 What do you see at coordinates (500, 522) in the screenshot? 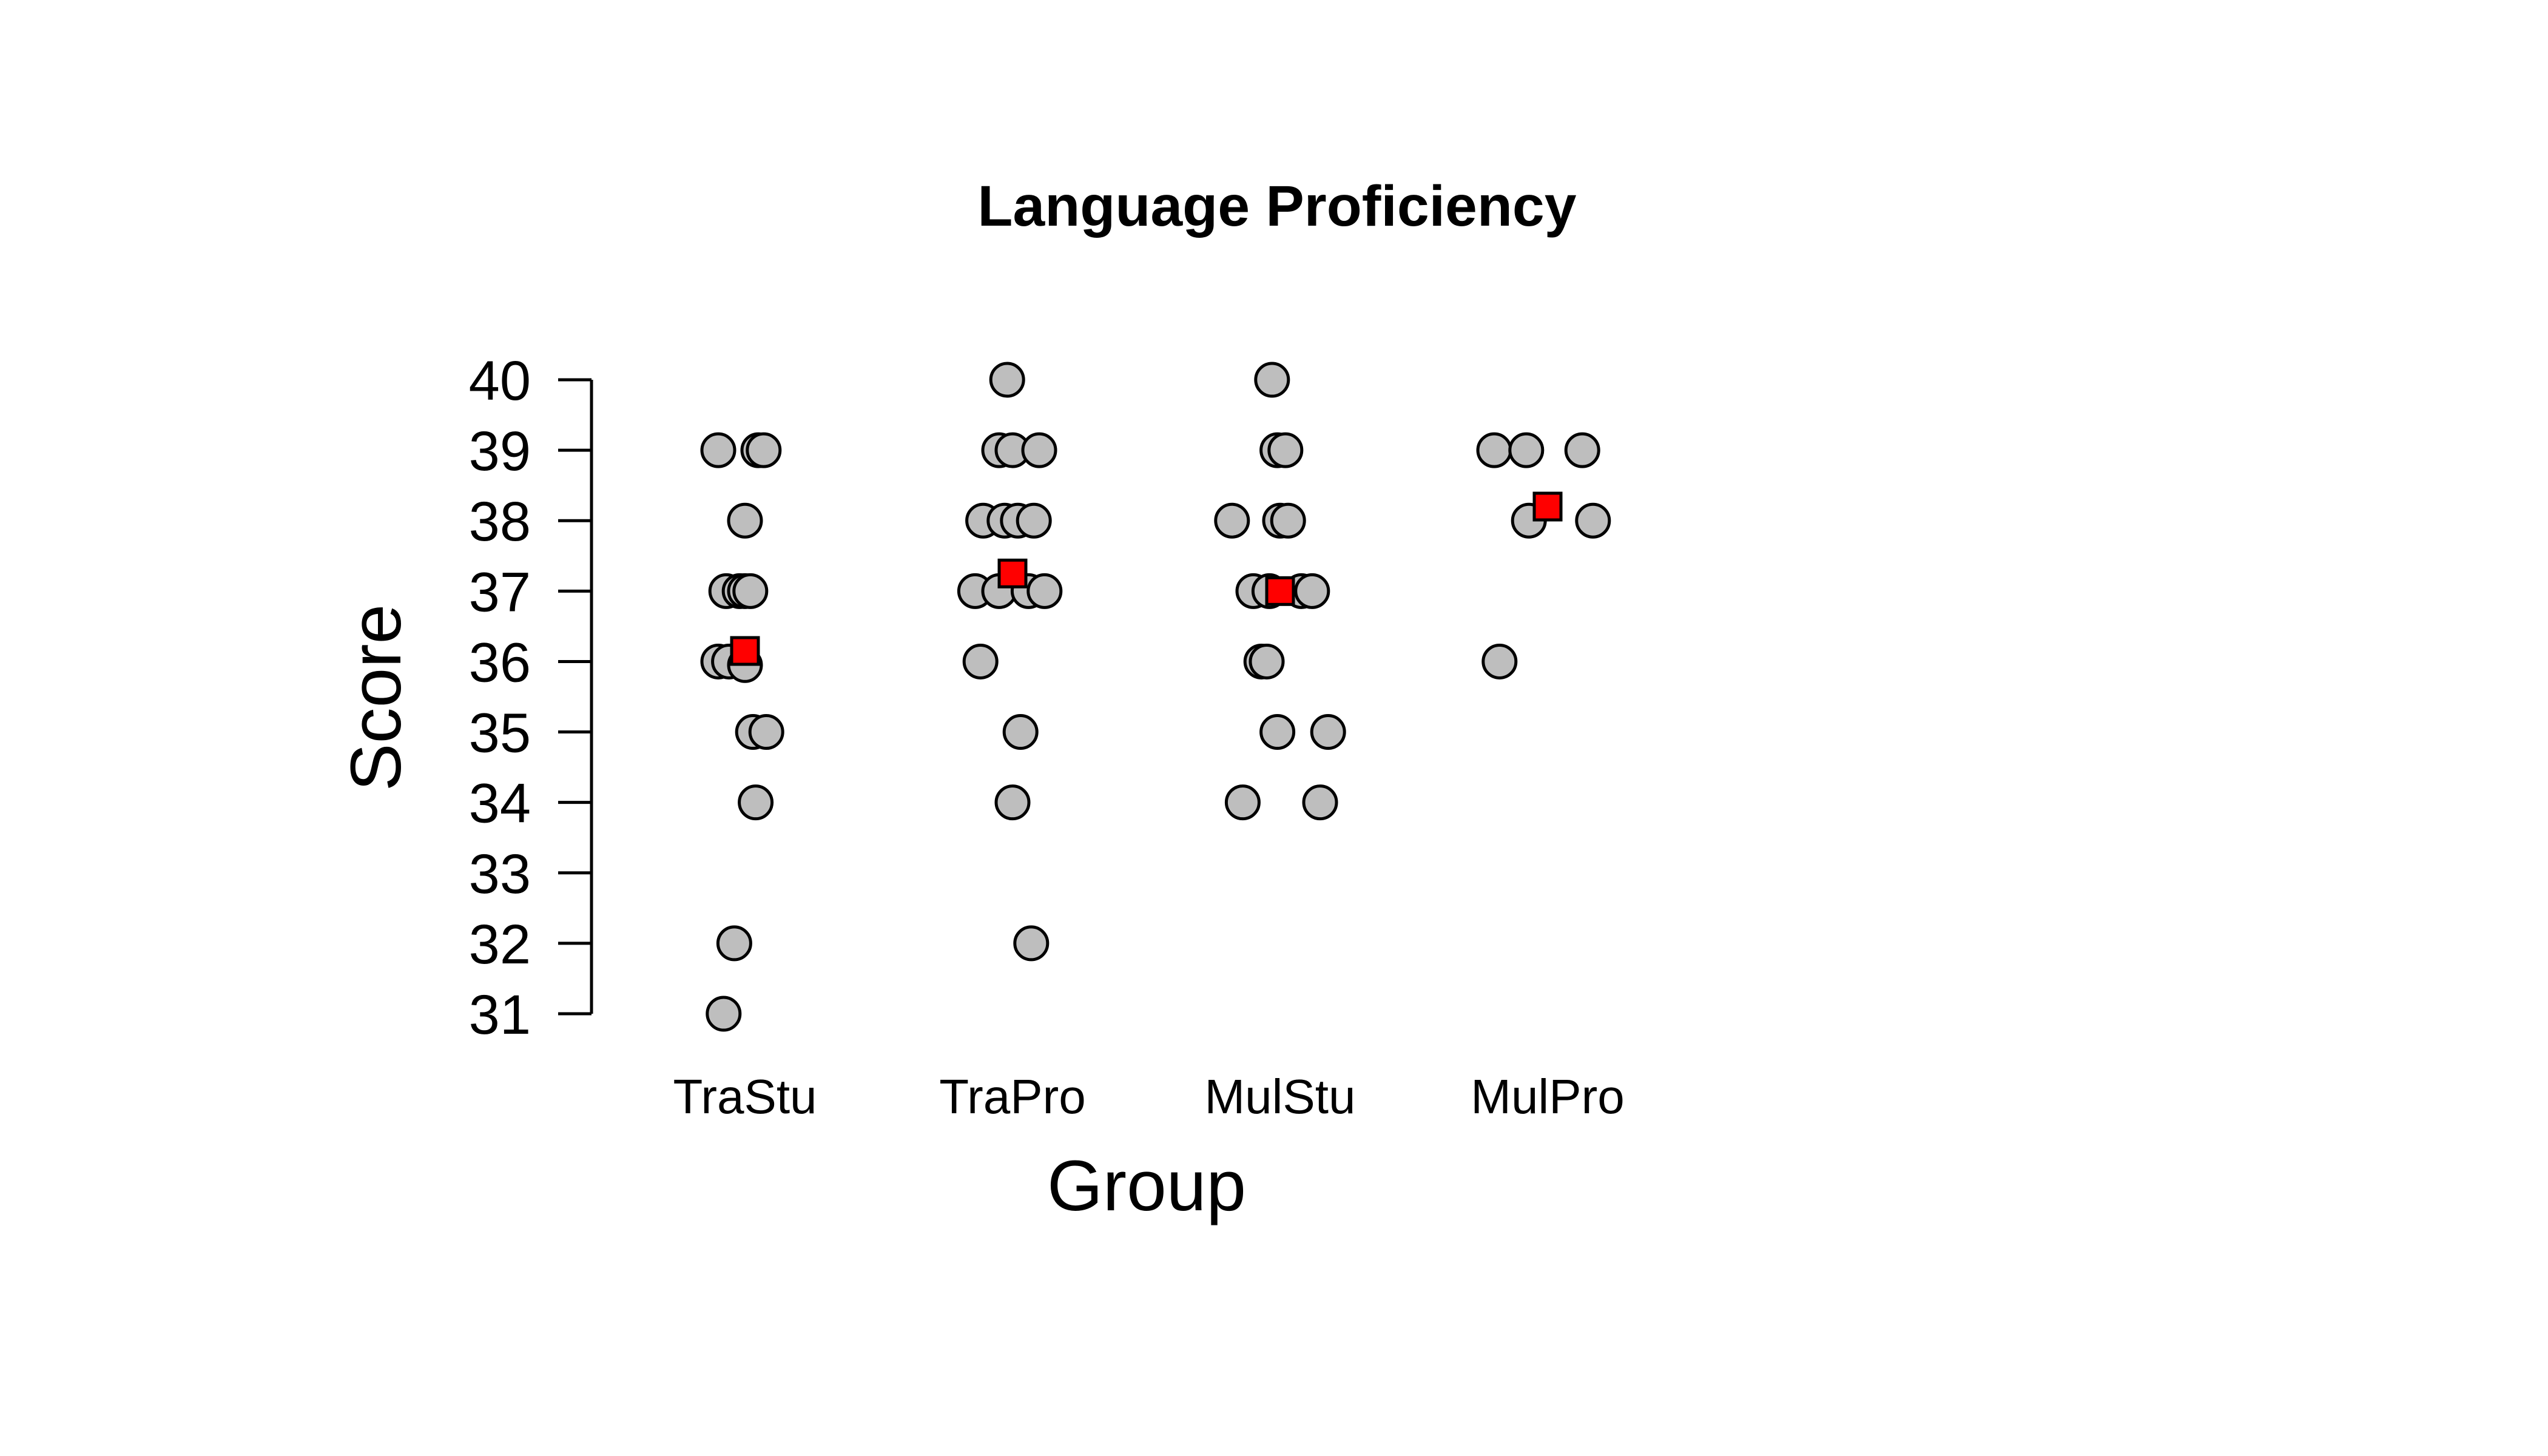
I see `y-tick-label: 38` at bounding box center [500, 522].